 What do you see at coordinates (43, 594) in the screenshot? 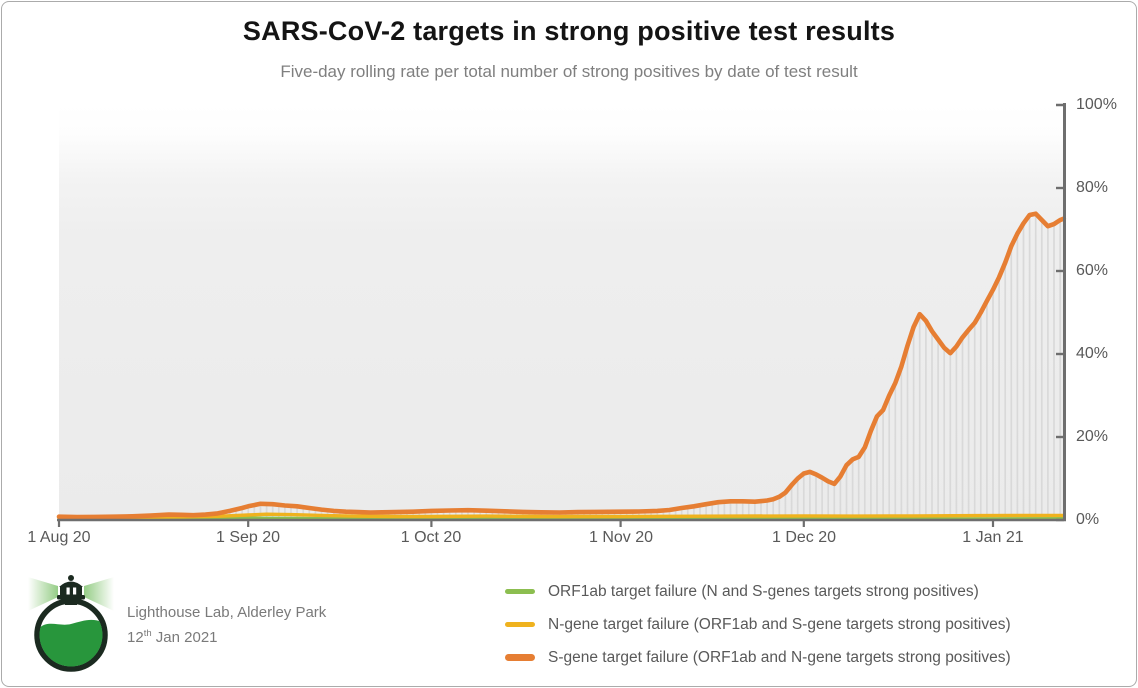
I see `light-beam-left` at bounding box center [43, 594].